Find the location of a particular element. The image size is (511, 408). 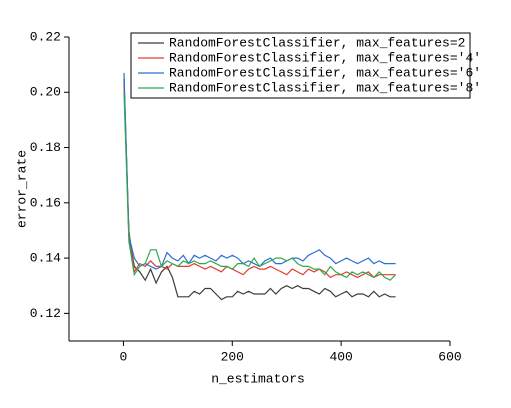

x-tick-label: 200 is located at coordinates (232, 356).